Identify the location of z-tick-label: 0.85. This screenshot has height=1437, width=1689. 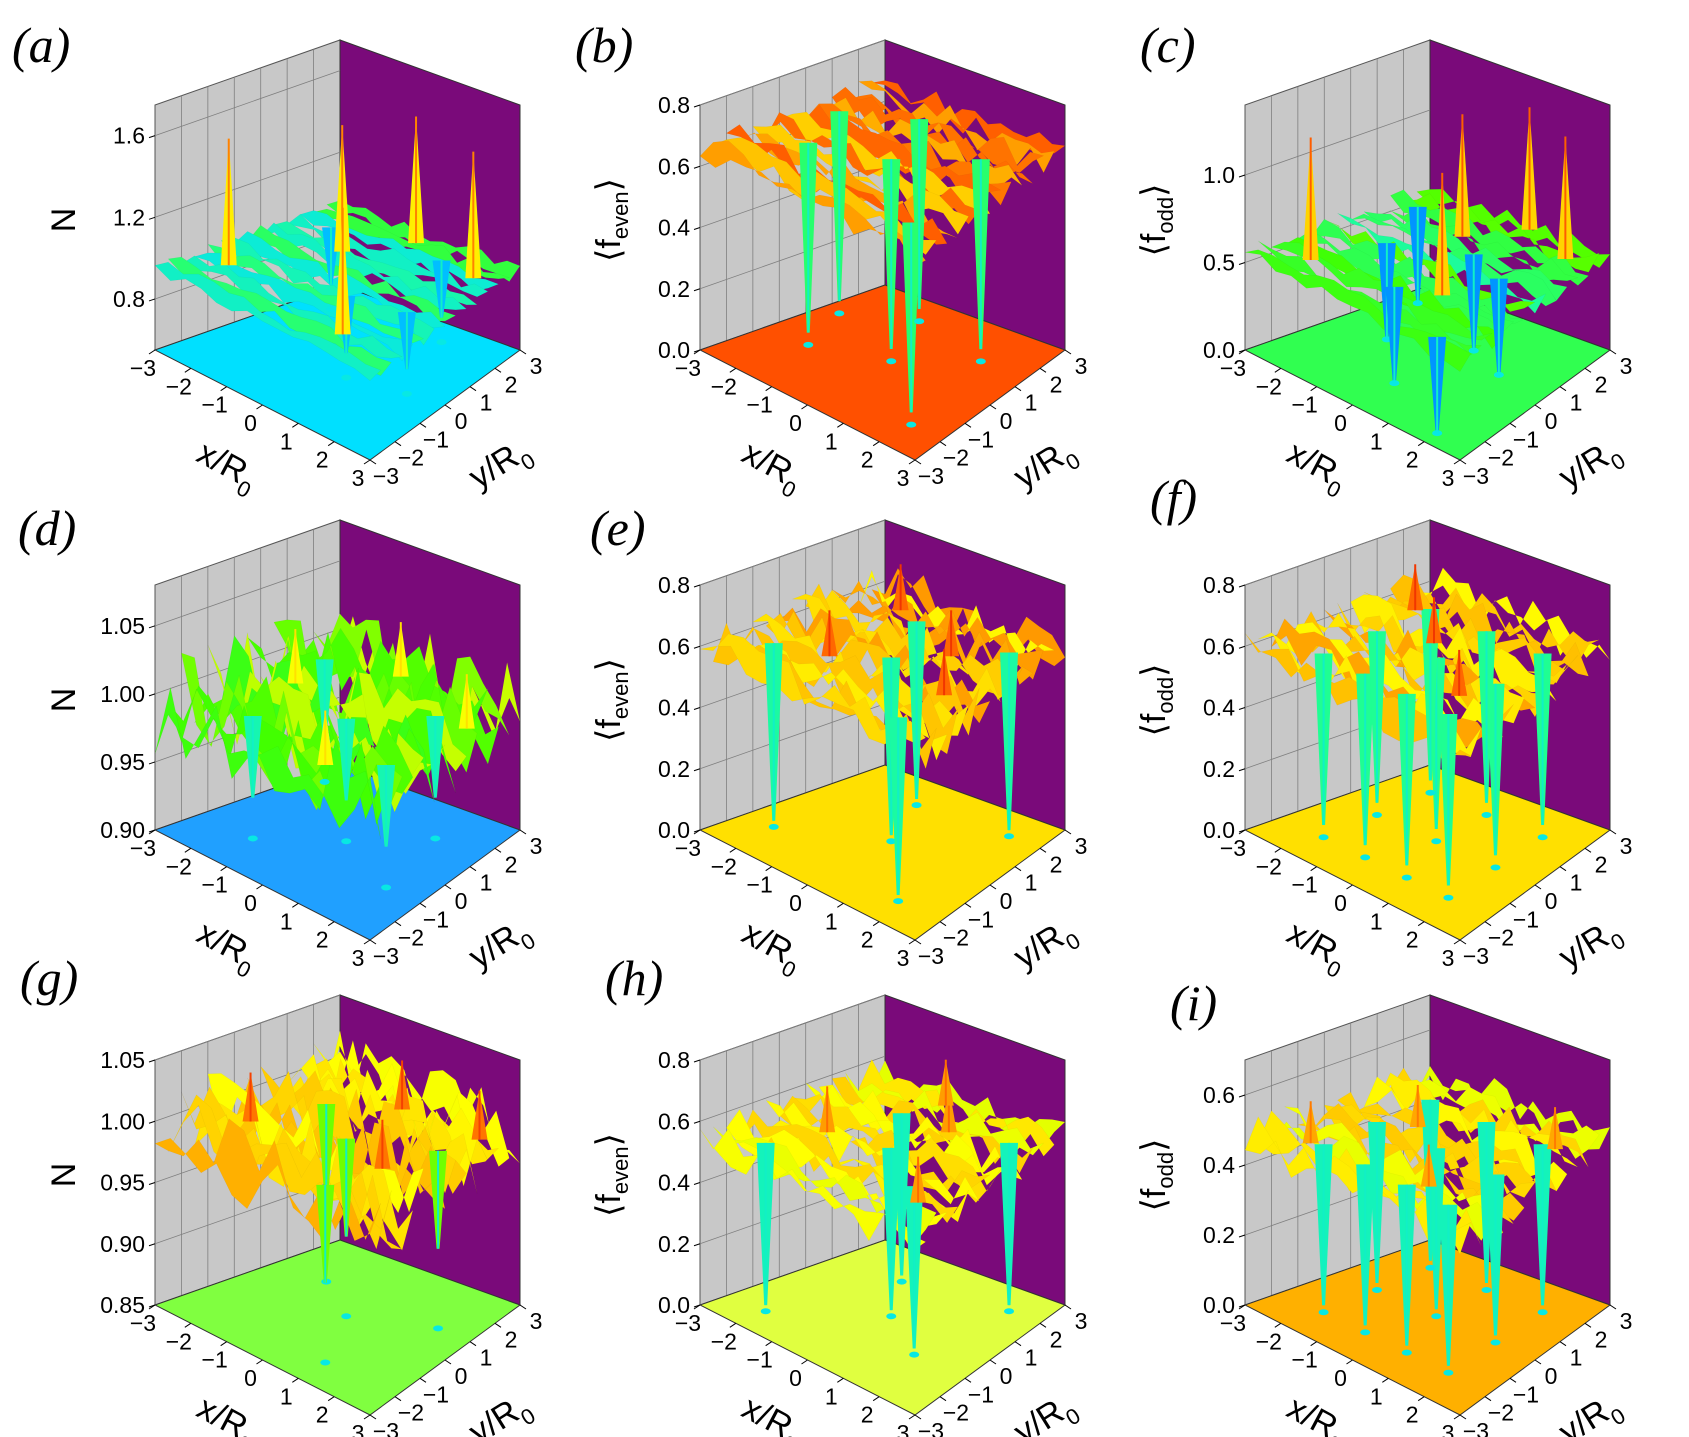
(122, 1305).